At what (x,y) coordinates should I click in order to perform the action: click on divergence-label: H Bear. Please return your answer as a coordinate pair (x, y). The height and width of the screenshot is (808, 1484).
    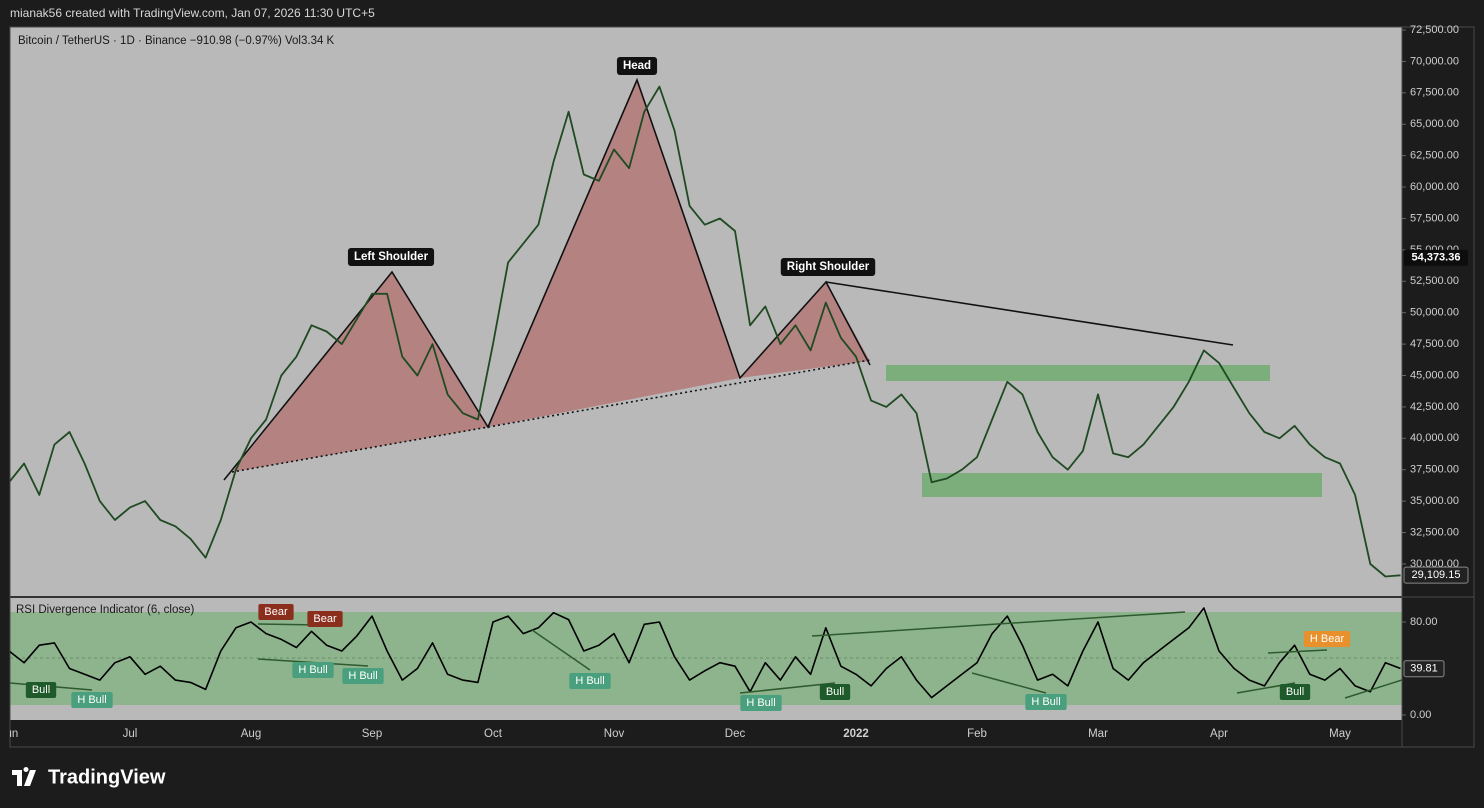
    Looking at the image, I should click on (1327, 639).